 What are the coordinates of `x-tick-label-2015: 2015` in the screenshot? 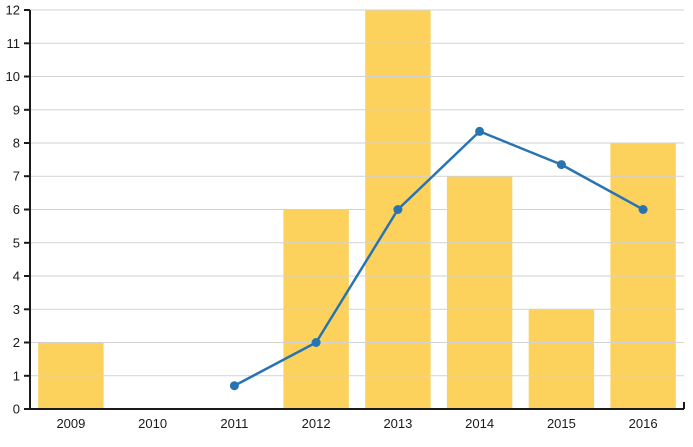 It's located at (561, 423).